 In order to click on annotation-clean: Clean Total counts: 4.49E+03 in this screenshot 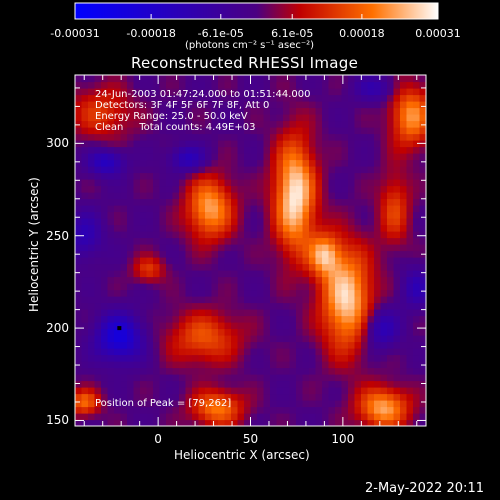, I will do `click(175, 127)`.